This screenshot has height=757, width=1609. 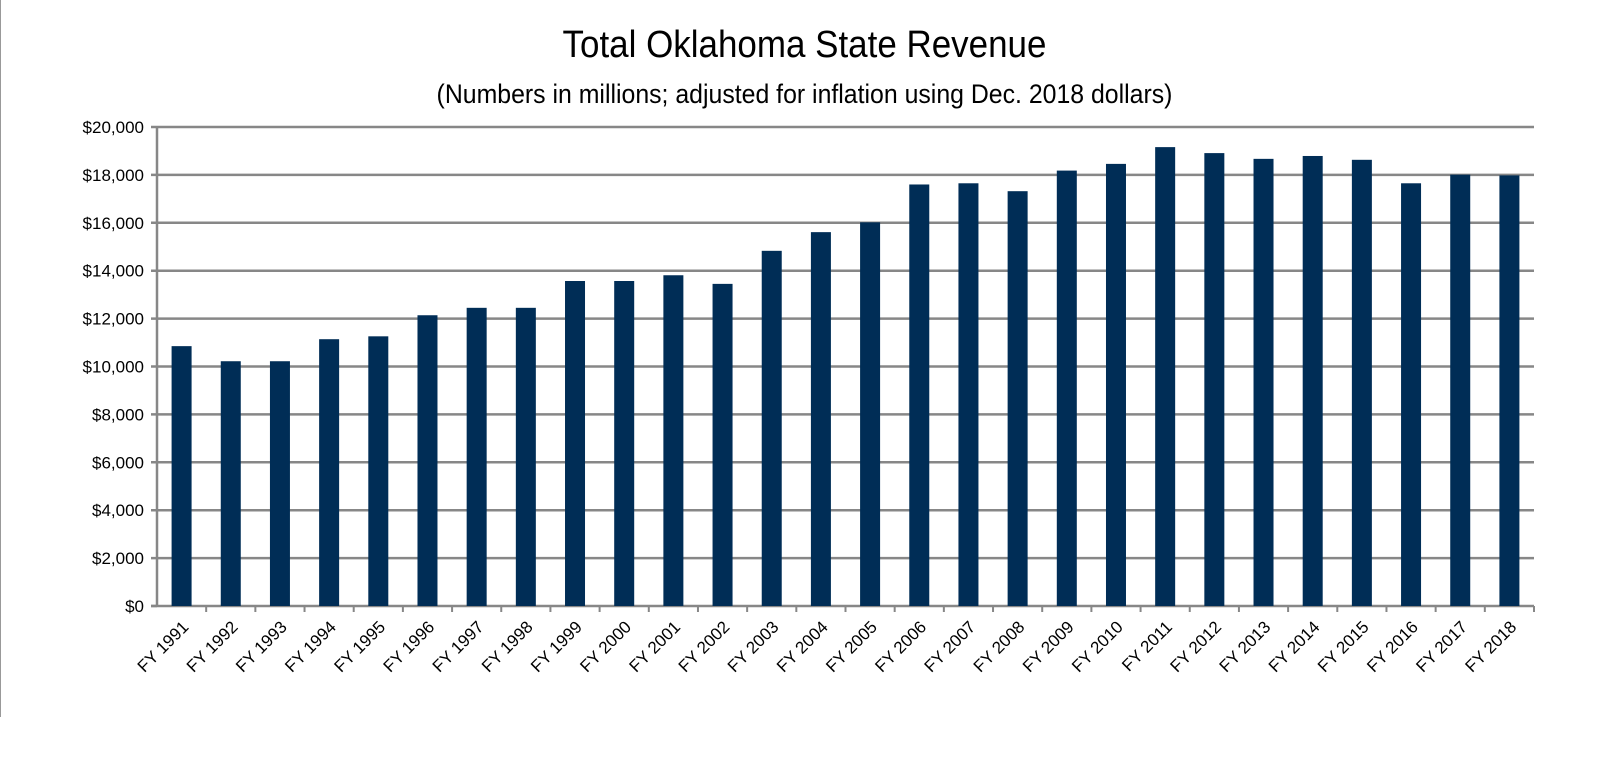 What do you see at coordinates (261, 646) in the screenshot?
I see `x-tick-label: FY 1993` at bounding box center [261, 646].